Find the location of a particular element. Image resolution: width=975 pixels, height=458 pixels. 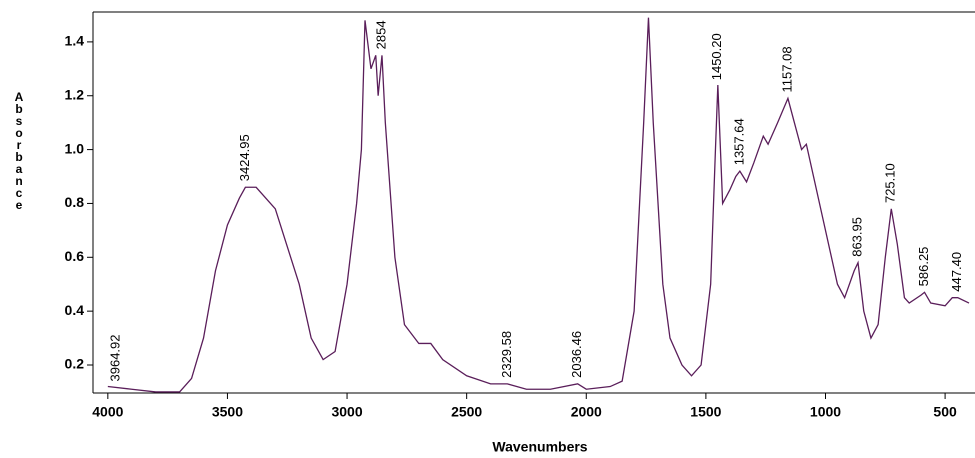

peak-label: 586.25 is located at coordinates (923, 267).